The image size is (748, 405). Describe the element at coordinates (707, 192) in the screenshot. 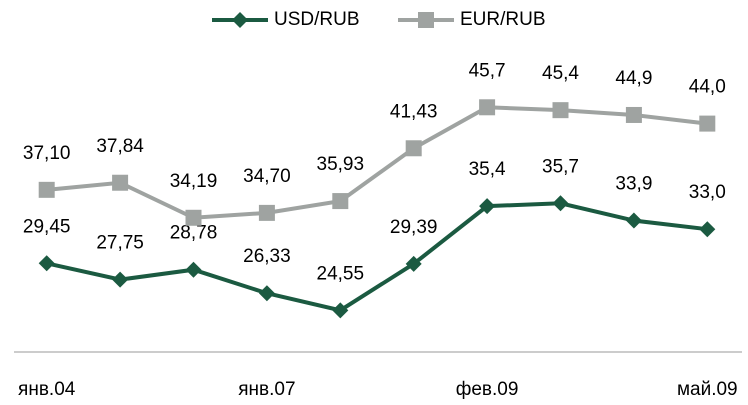

I see `data-label: 33,0` at that location.